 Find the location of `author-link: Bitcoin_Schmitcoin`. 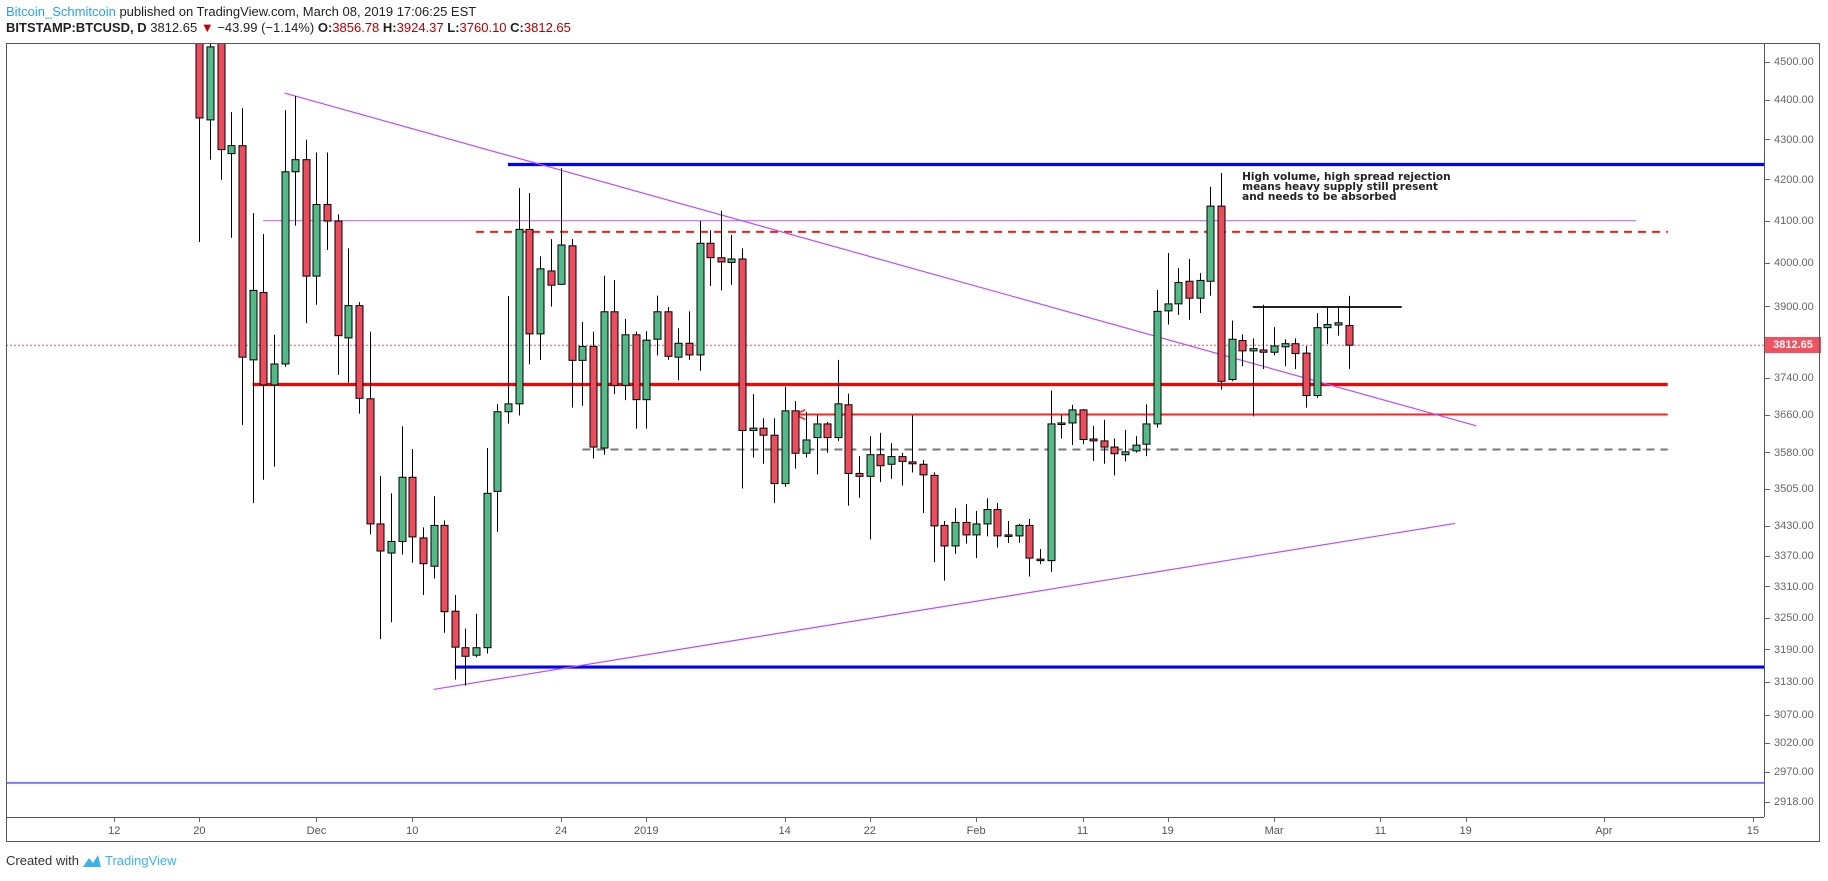

author-link: Bitcoin_Schmitcoin is located at coordinates (61, 11).